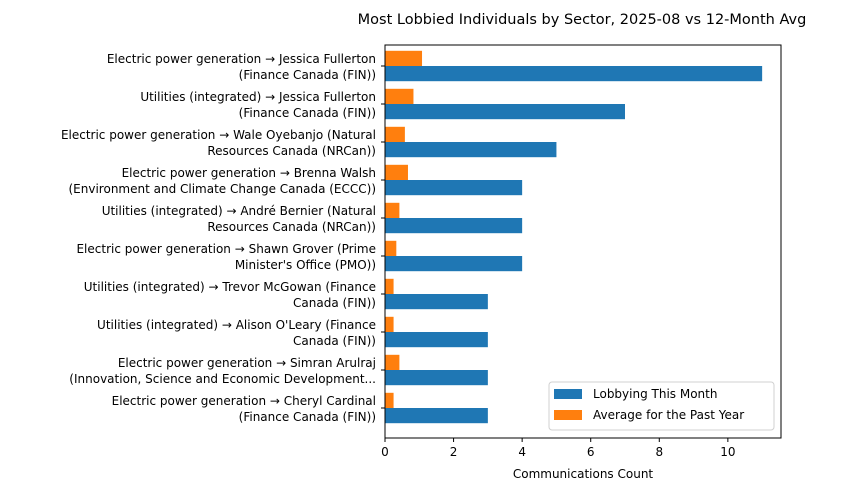  Describe the element at coordinates (727, 452) in the screenshot. I see `x-tick-label: 10` at that location.